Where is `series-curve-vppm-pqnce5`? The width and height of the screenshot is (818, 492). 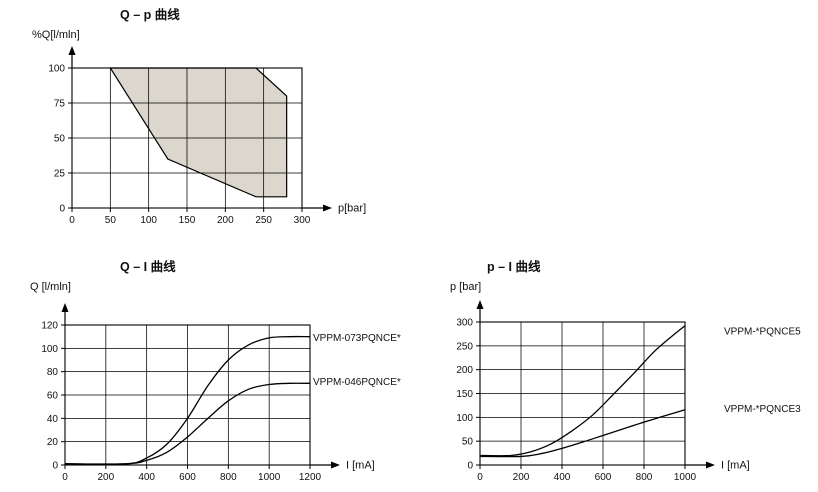 series-curve-vppm-pqnce5 is located at coordinates (582, 391).